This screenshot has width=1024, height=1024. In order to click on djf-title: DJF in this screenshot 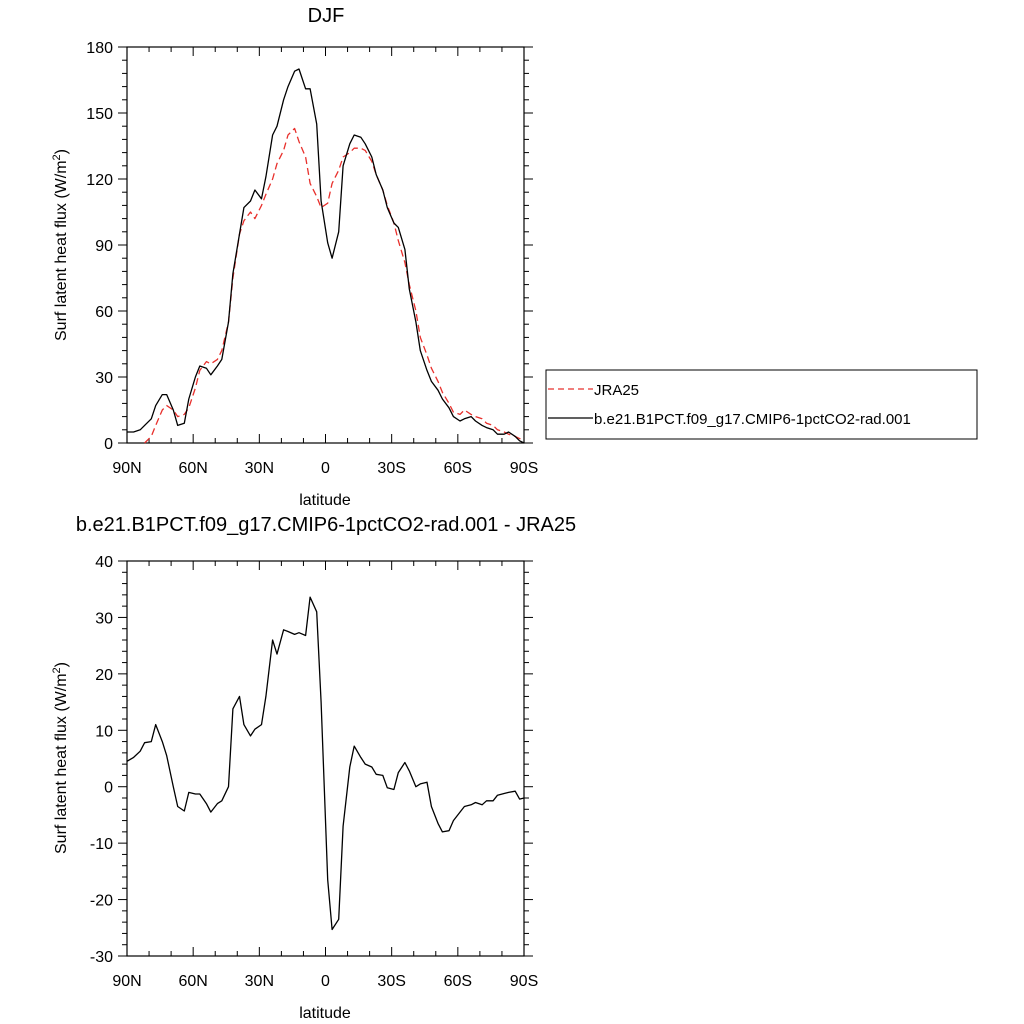, I will do `click(326, 16)`.